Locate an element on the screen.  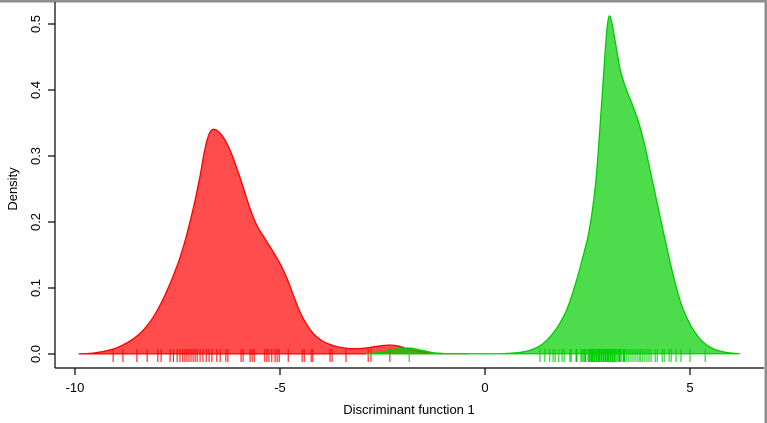
y-tick-label: 0.0 is located at coordinates (35, 354).